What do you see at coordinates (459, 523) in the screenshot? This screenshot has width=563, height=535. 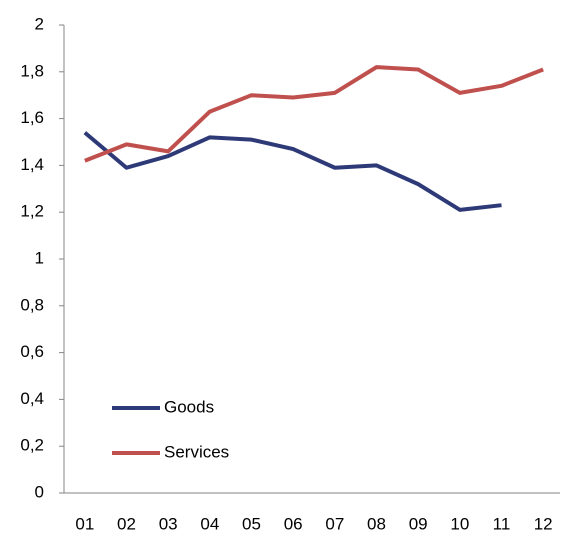 I see `x-tick-label: 10` at bounding box center [459, 523].